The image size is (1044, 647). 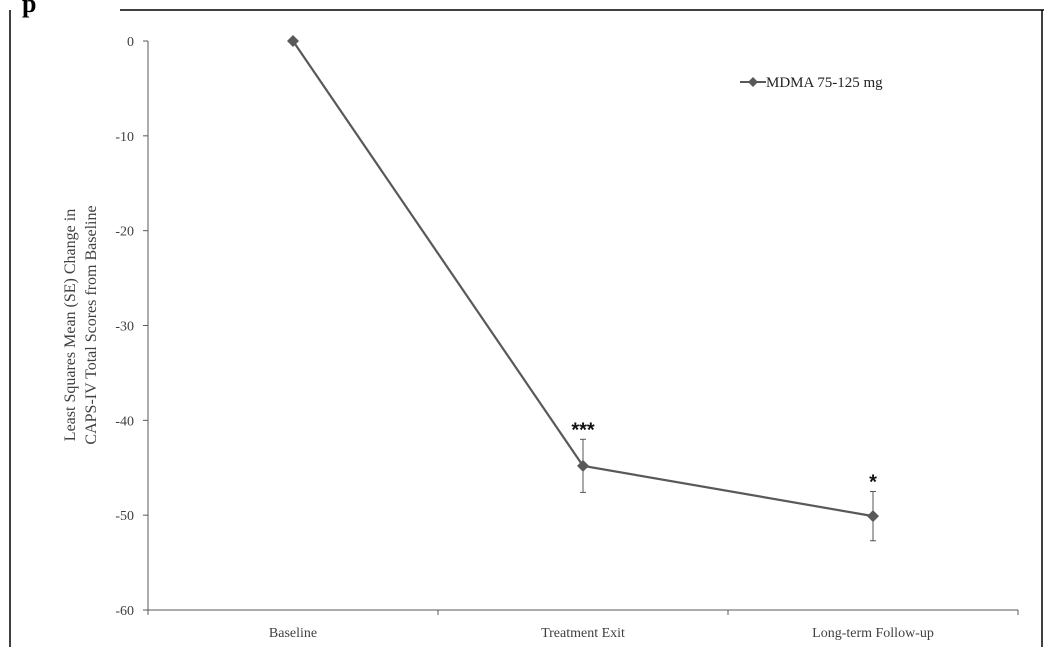 What do you see at coordinates (124, 137) in the screenshot?
I see `y-tick-label: -10` at bounding box center [124, 137].